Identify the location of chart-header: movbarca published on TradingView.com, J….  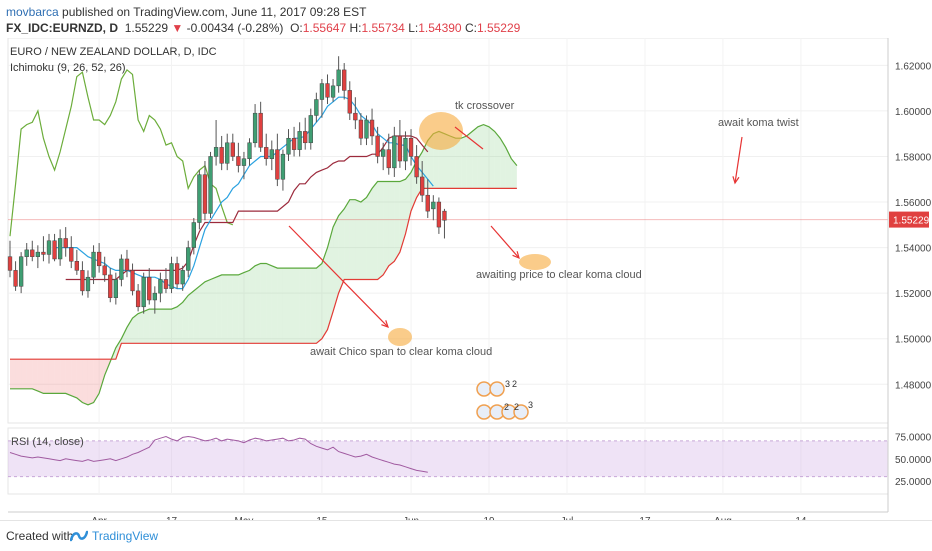
(466, 19).